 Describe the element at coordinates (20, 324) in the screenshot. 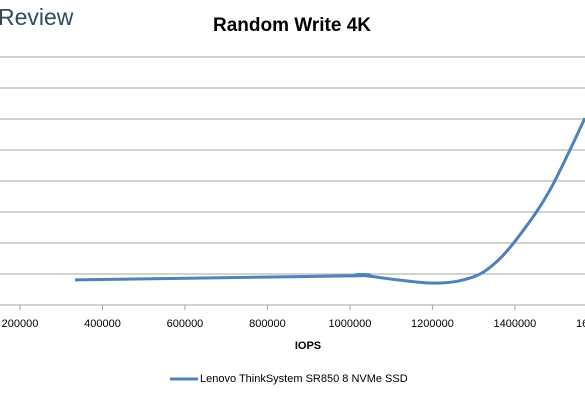

I see `x-tick-label: 200000` at that location.